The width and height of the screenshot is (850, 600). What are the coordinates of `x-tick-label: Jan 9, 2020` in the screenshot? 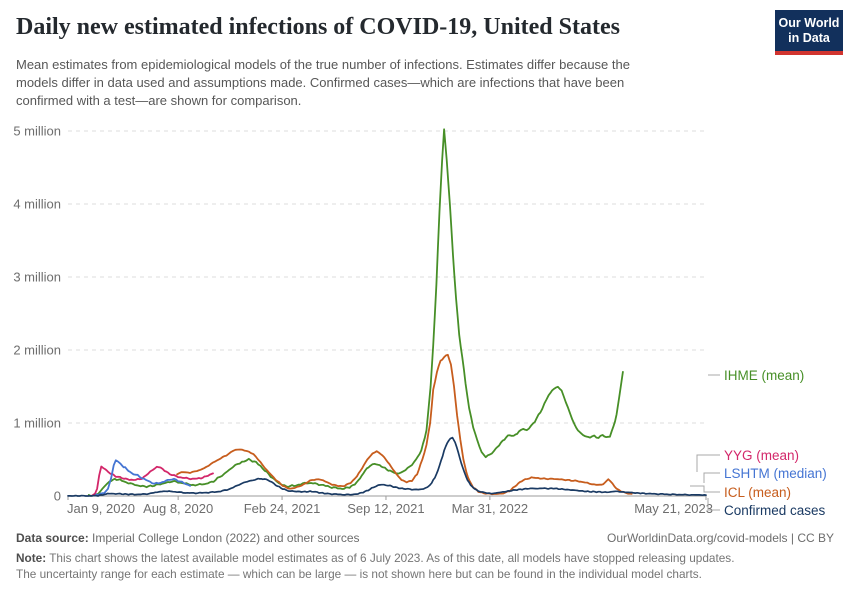 It's located at (101, 508).